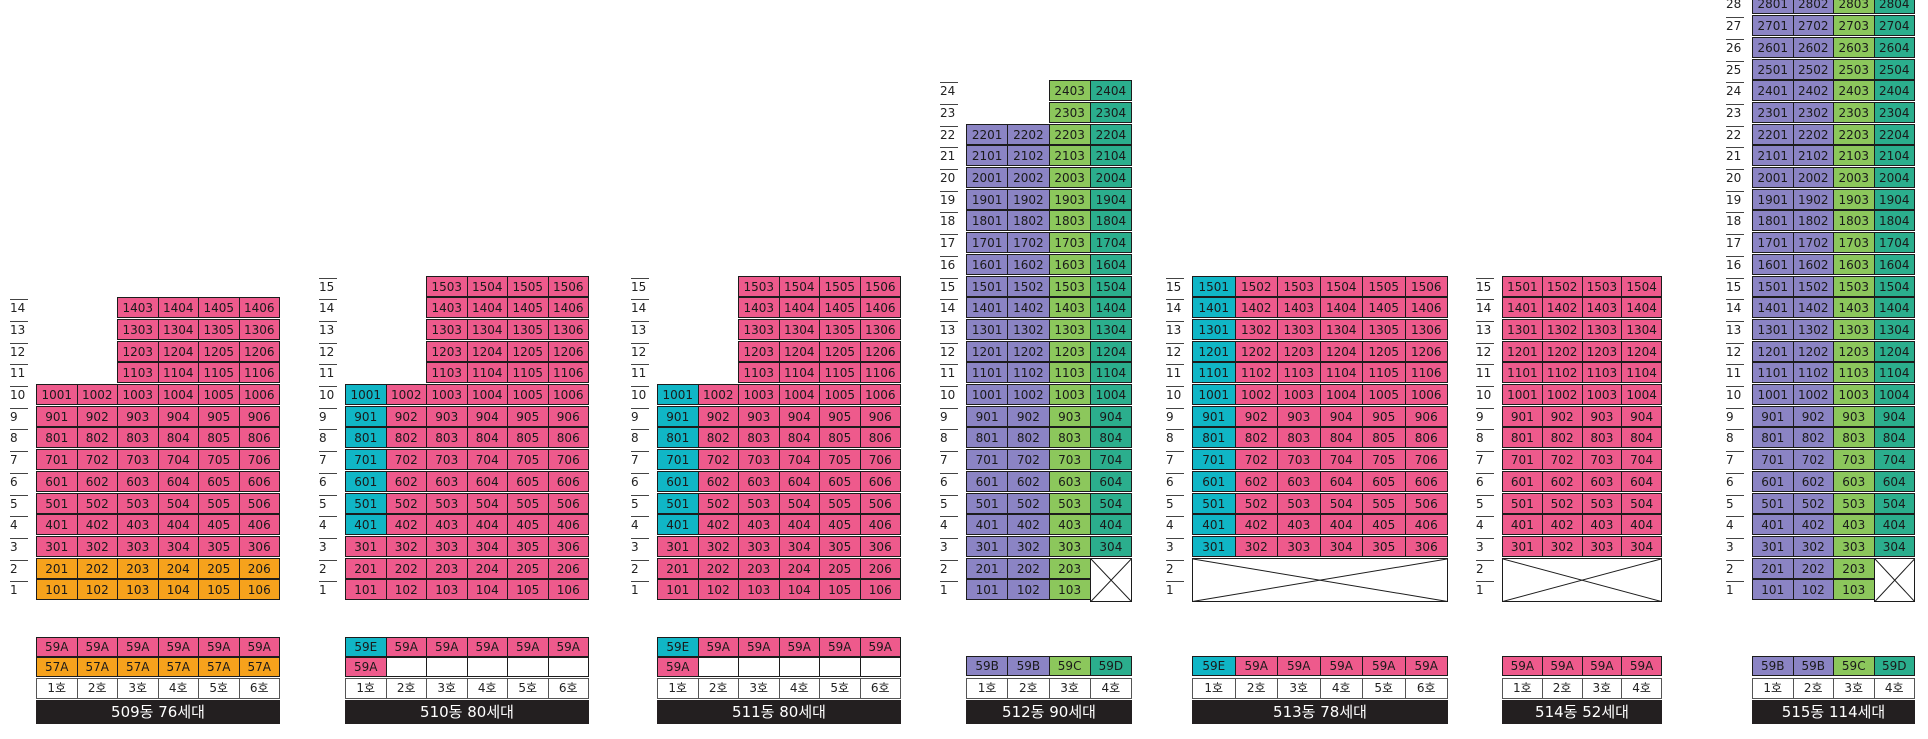 The height and width of the screenshot is (739, 1928). I want to click on unit-cell: 1303, so click(1854, 329).